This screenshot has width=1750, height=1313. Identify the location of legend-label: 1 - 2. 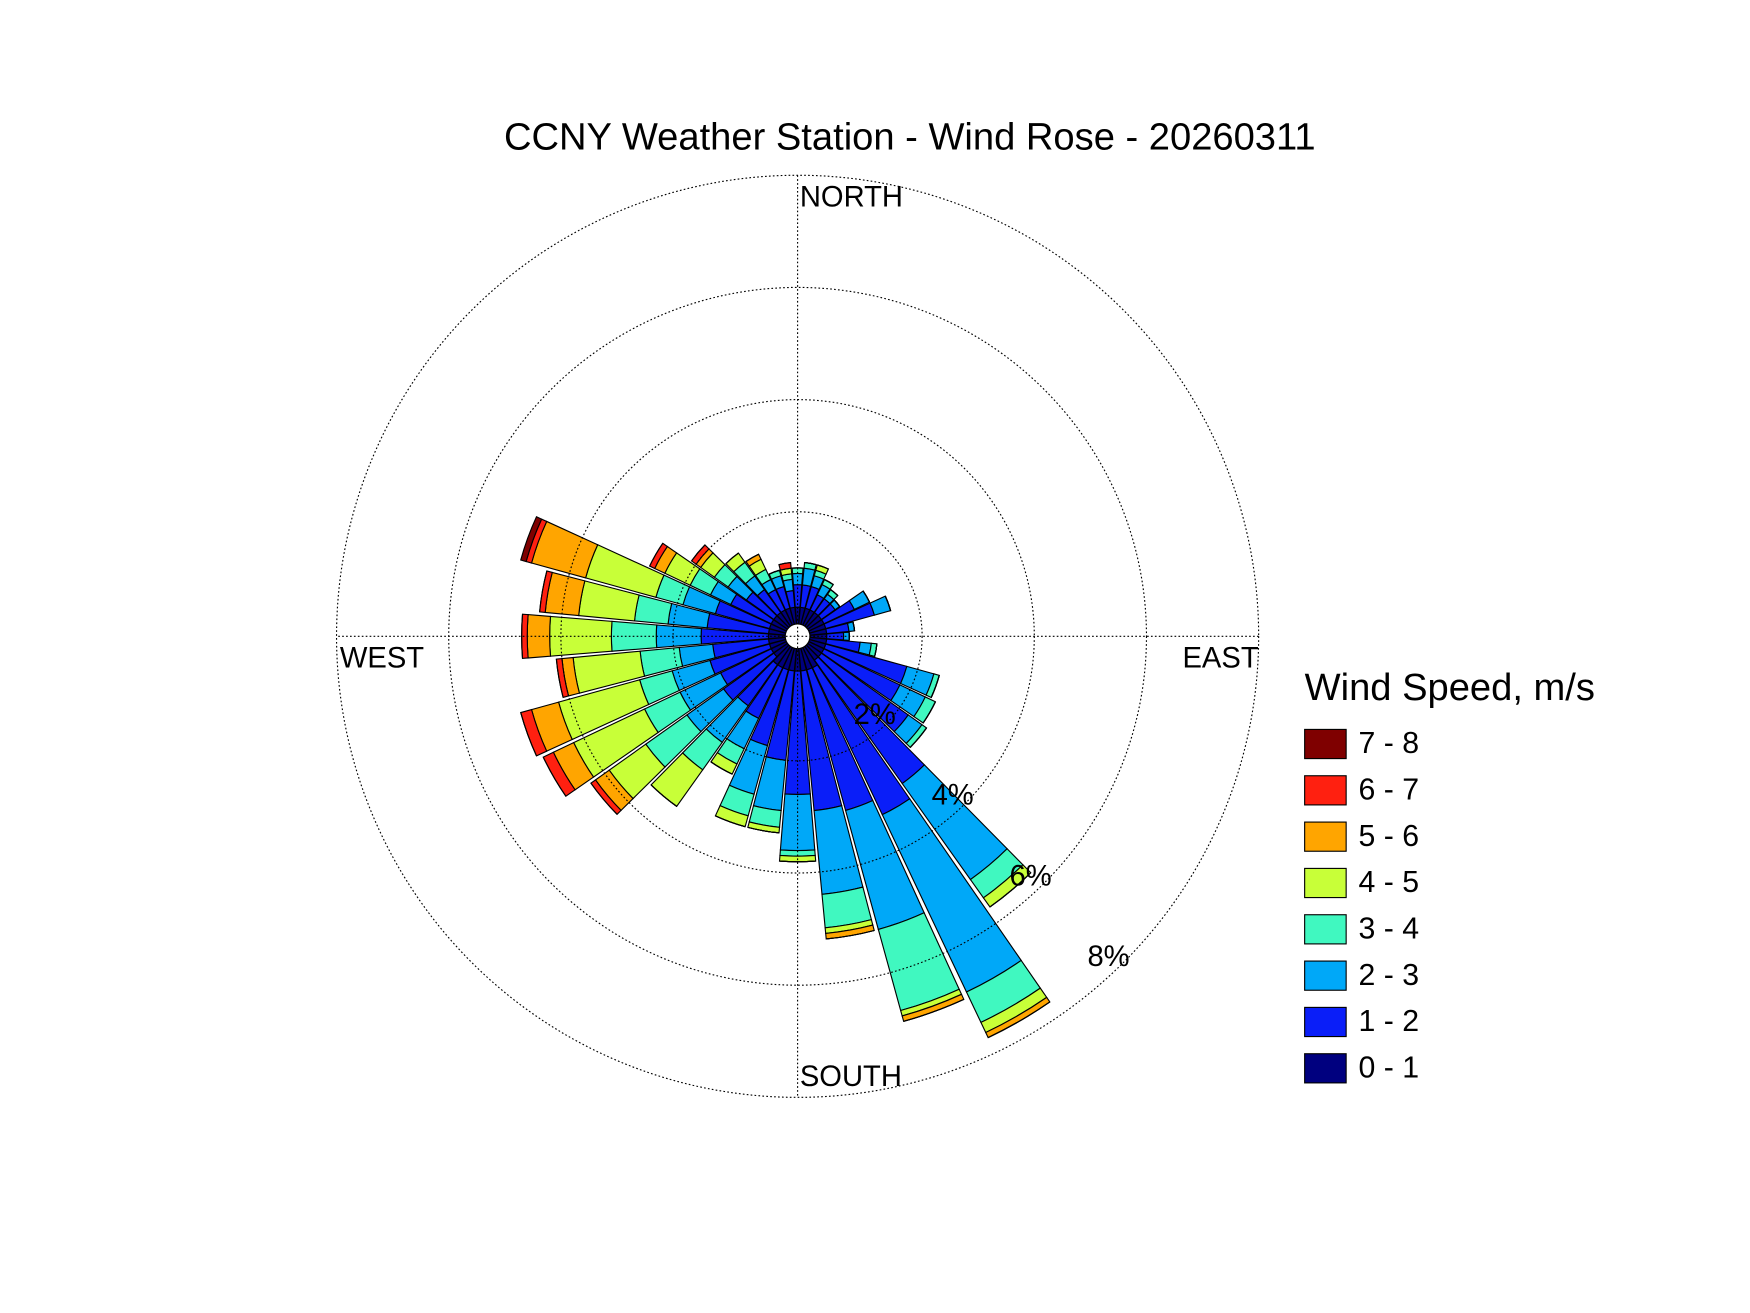
(1388, 1021).